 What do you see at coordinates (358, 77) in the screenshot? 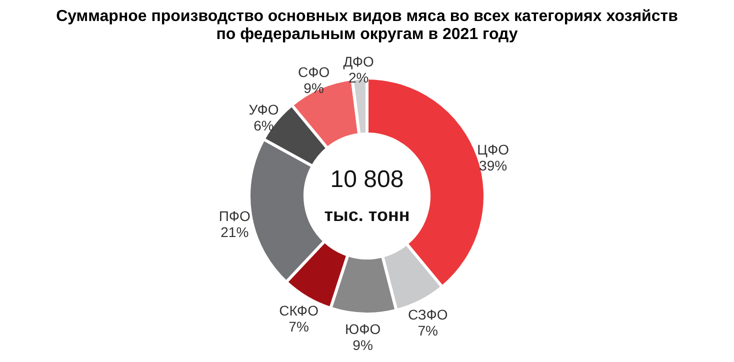
I see `data-label: 2%` at bounding box center [358, 77].